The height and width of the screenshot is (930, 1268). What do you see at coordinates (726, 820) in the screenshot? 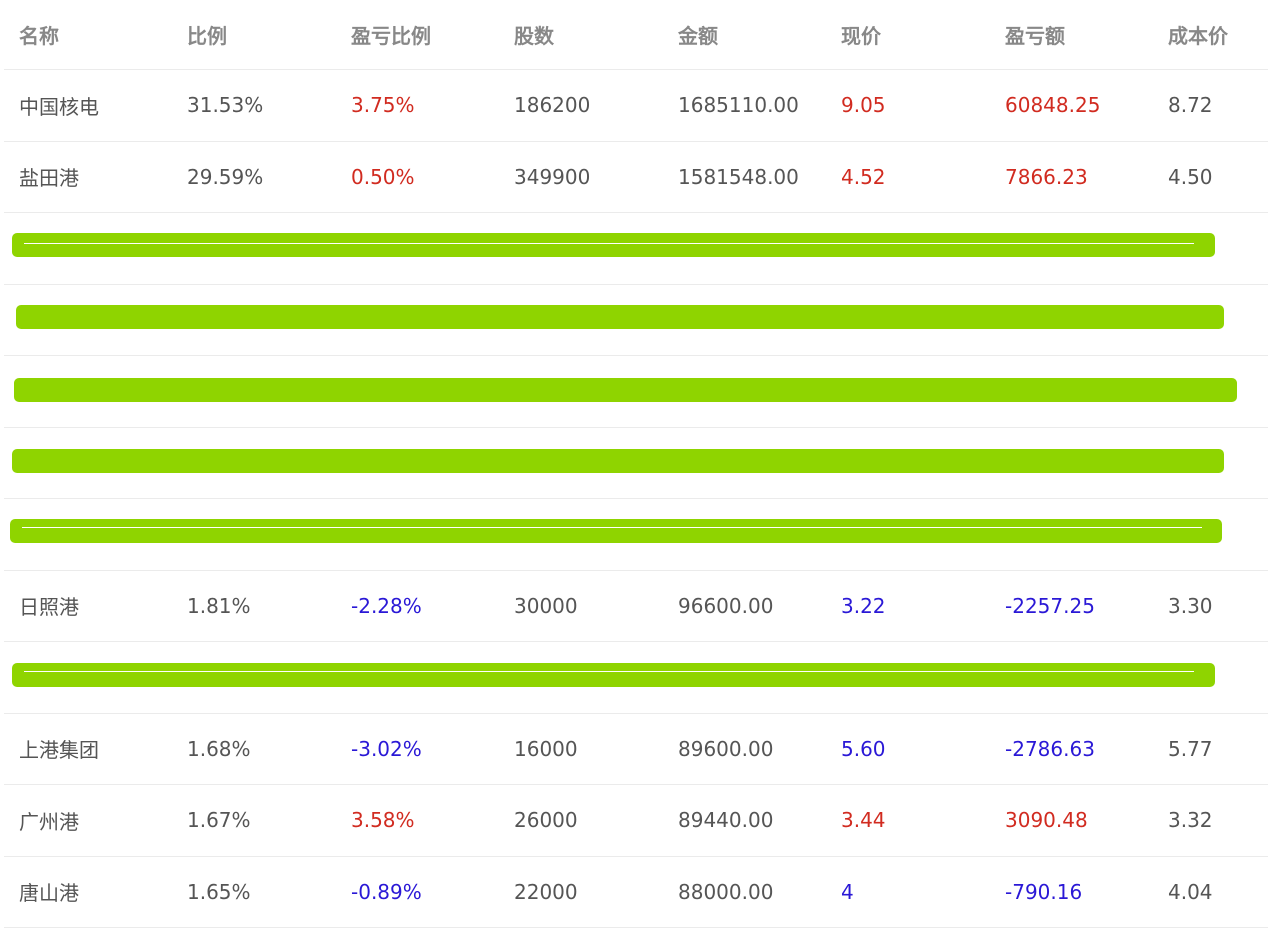
I see `cell-amount: 89440.00` at bounding box center [726, 820].